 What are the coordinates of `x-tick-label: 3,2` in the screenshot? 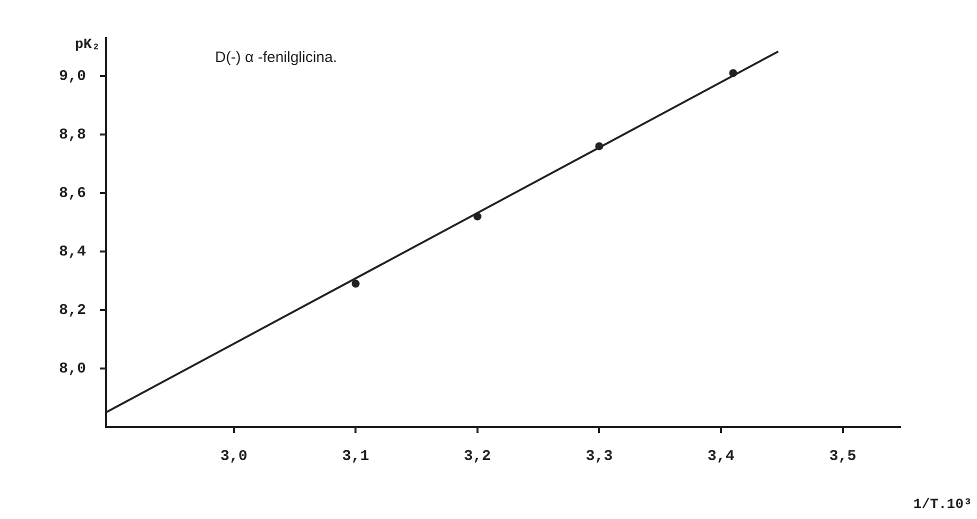 It's located at (477, 456).